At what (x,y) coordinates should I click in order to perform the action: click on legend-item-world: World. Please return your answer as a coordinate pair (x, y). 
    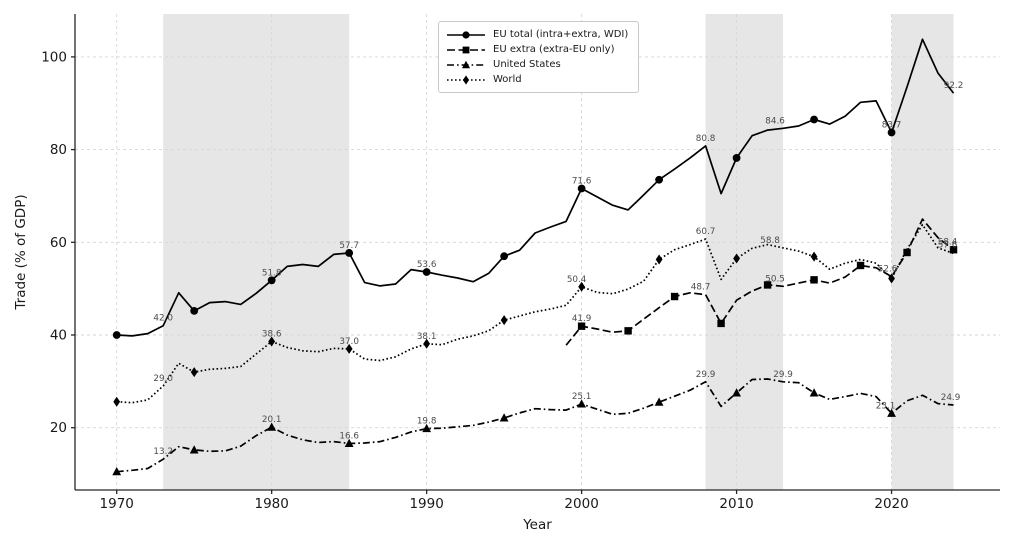
    Looking at the image, I should click on (537, 79).